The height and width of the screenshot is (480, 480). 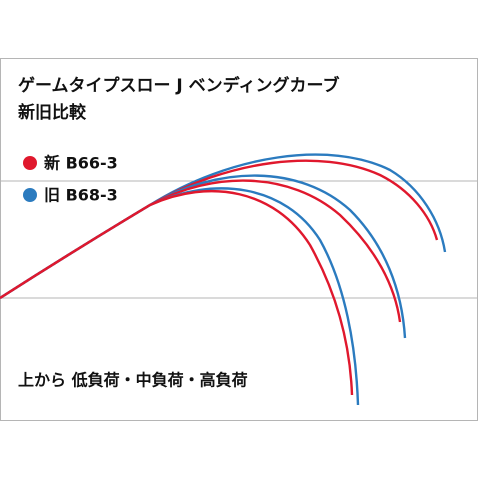 I want to click on subtitle: 新旧比較, so click(x=52, y=112).